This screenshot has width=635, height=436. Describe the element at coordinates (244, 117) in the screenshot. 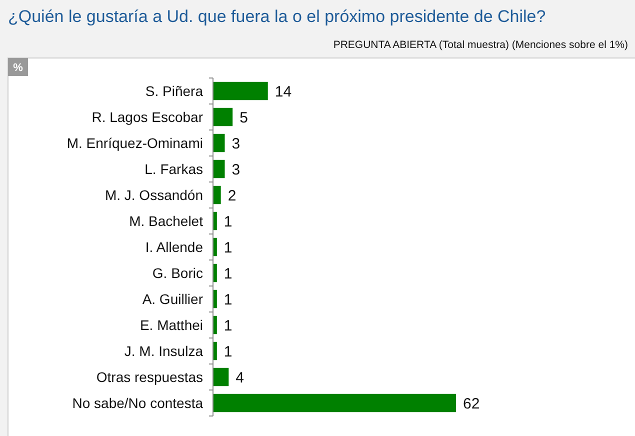

I see `data-label: 5` at that location.